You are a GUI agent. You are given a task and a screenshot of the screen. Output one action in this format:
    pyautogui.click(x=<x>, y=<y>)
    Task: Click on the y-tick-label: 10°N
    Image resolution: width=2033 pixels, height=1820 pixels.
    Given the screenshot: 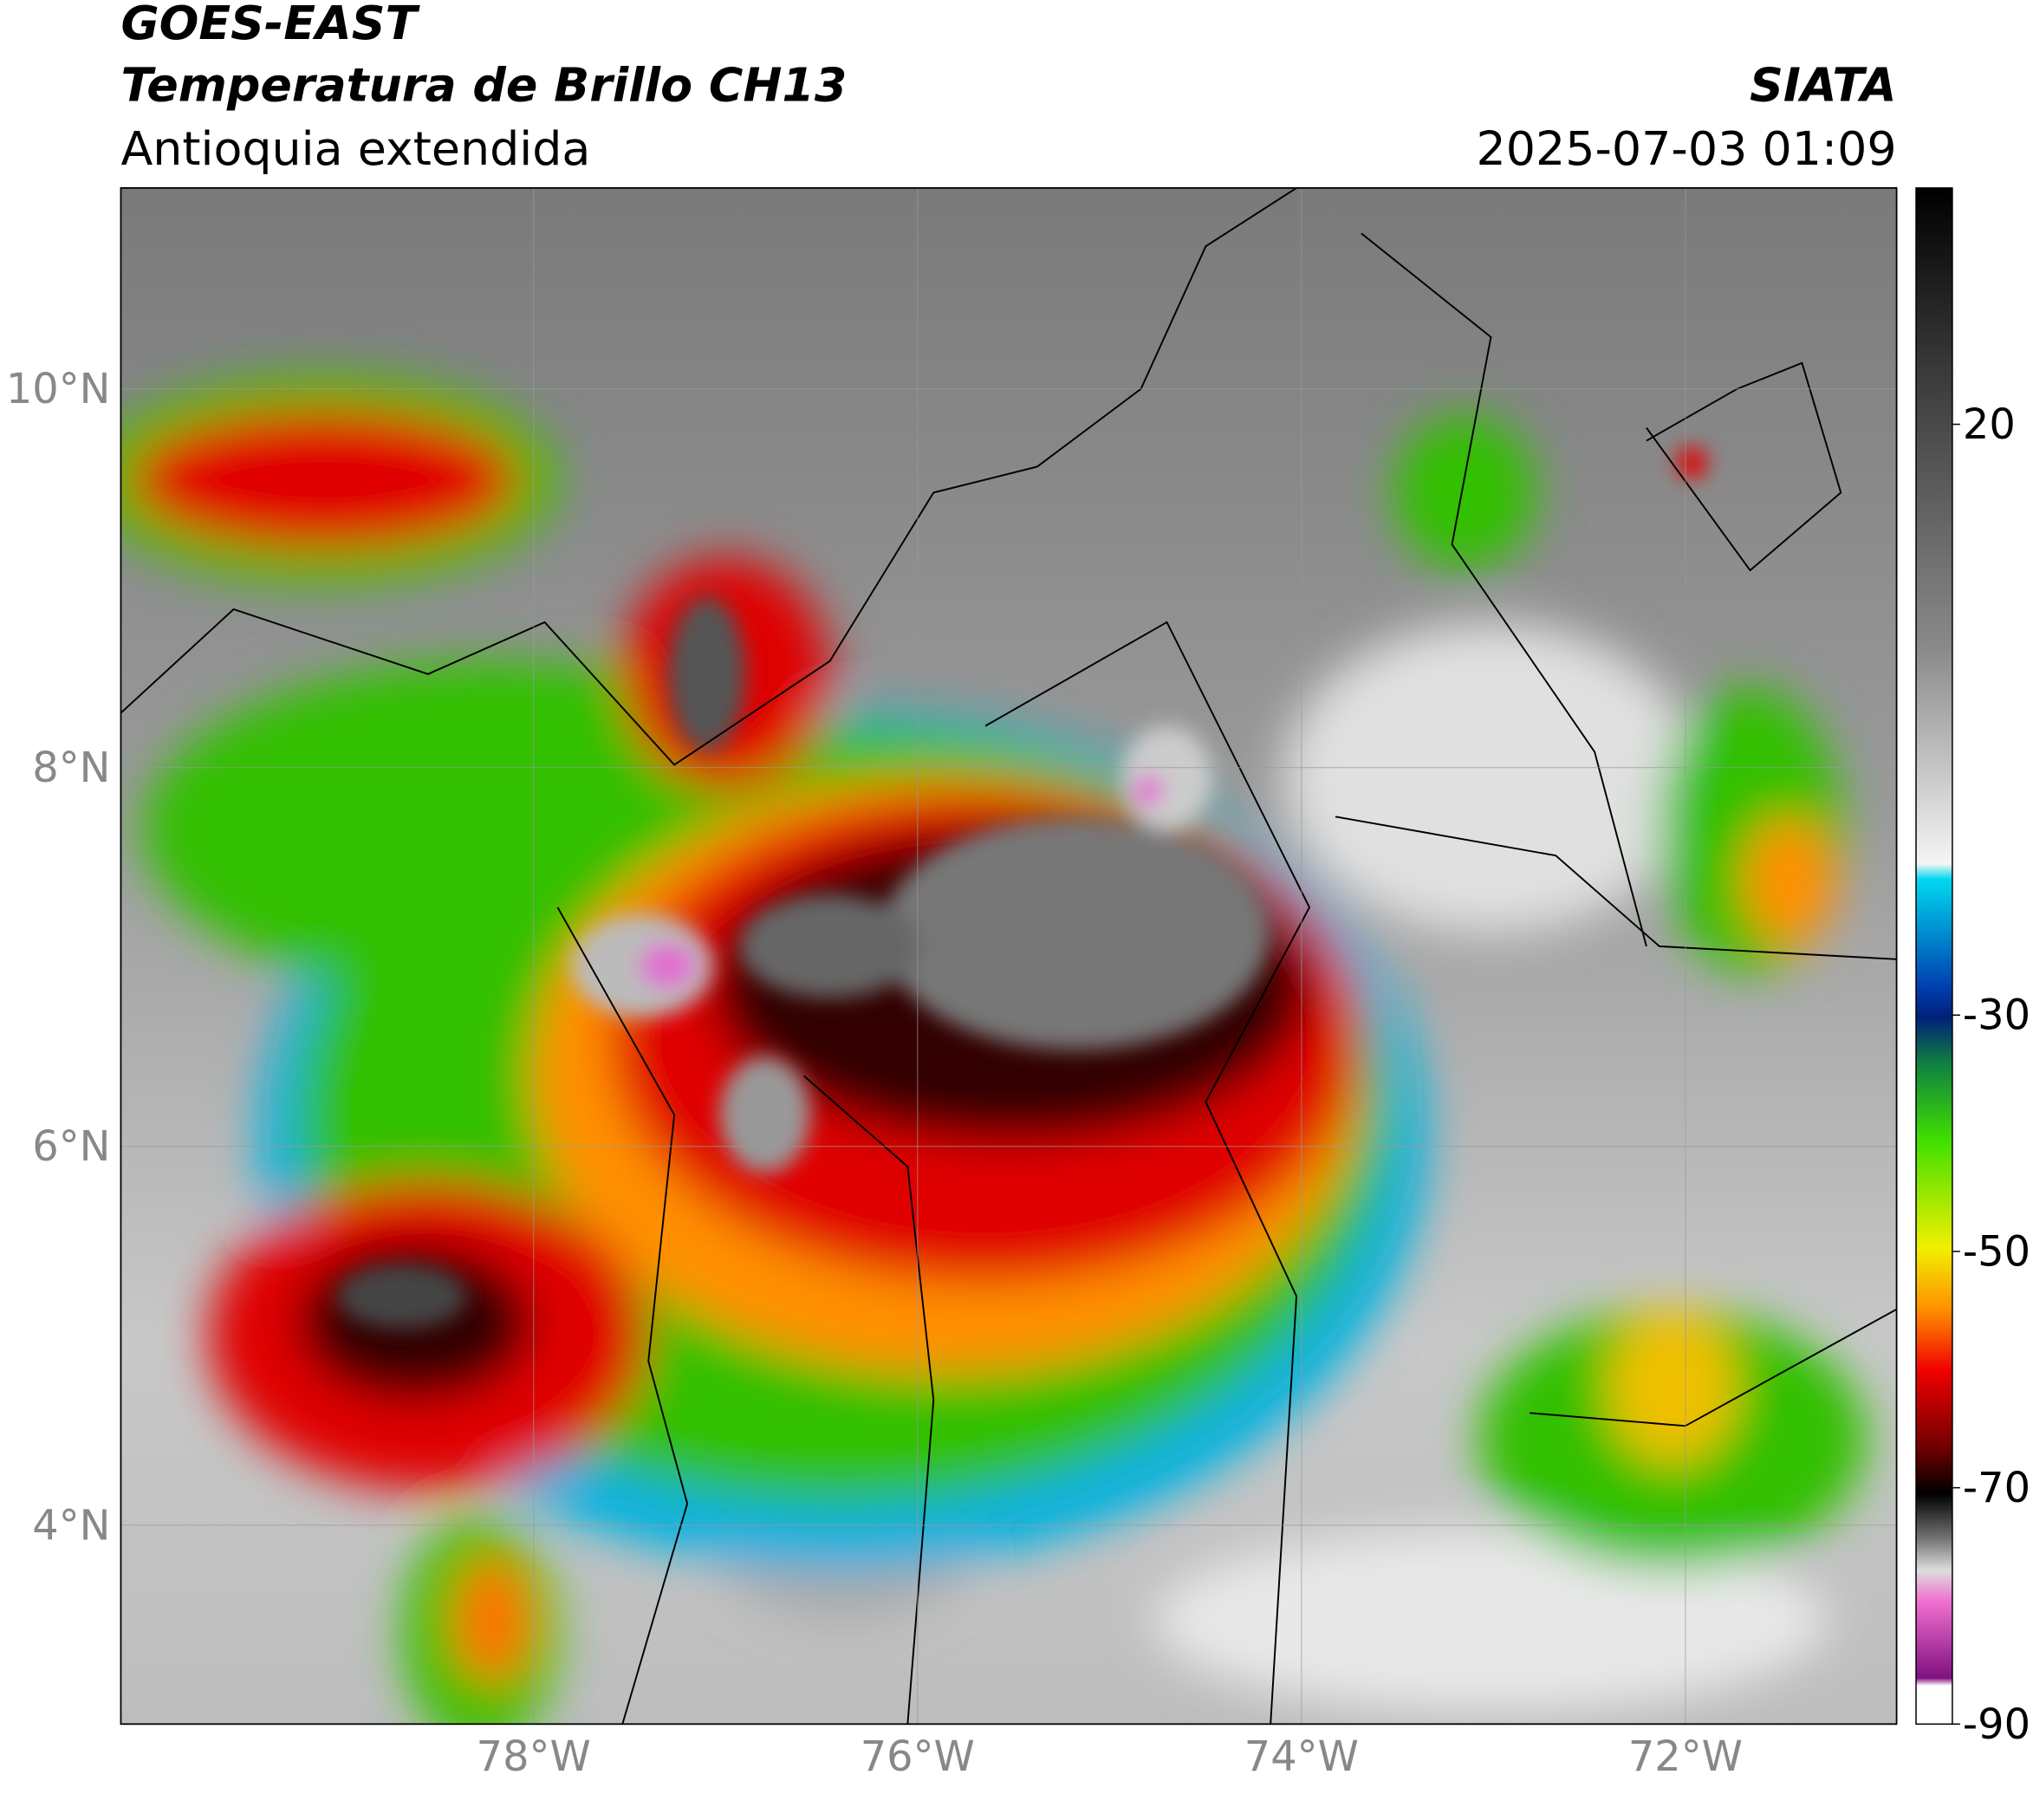 What is the action you would take?
    pyautogui.click(x=58, y=389)
    